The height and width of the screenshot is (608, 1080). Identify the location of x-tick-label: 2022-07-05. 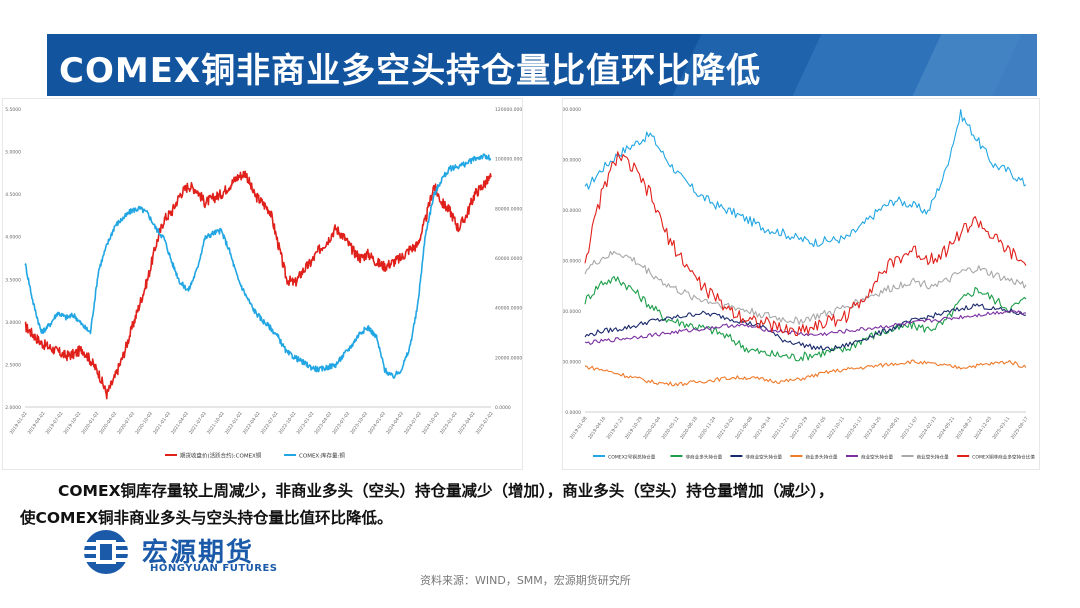
(818, 428).